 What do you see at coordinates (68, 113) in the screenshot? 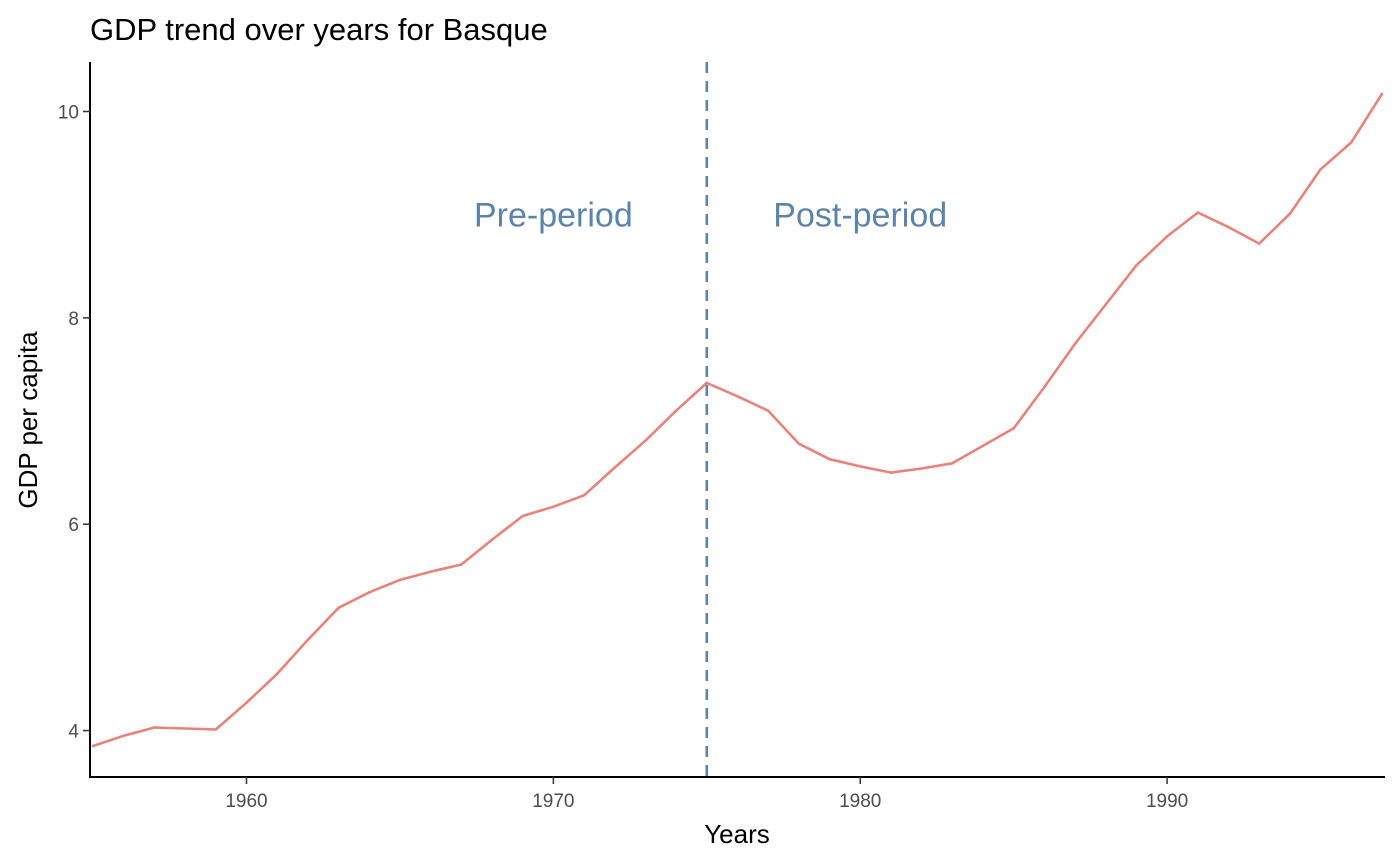
I see `y-tick-label: 10` at bounding box center [68, 113].